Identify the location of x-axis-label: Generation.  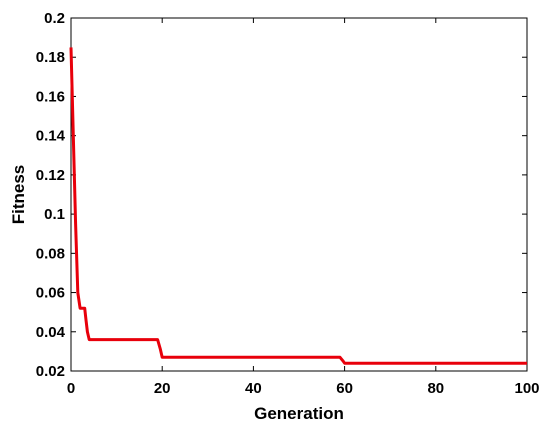
(299, 413).